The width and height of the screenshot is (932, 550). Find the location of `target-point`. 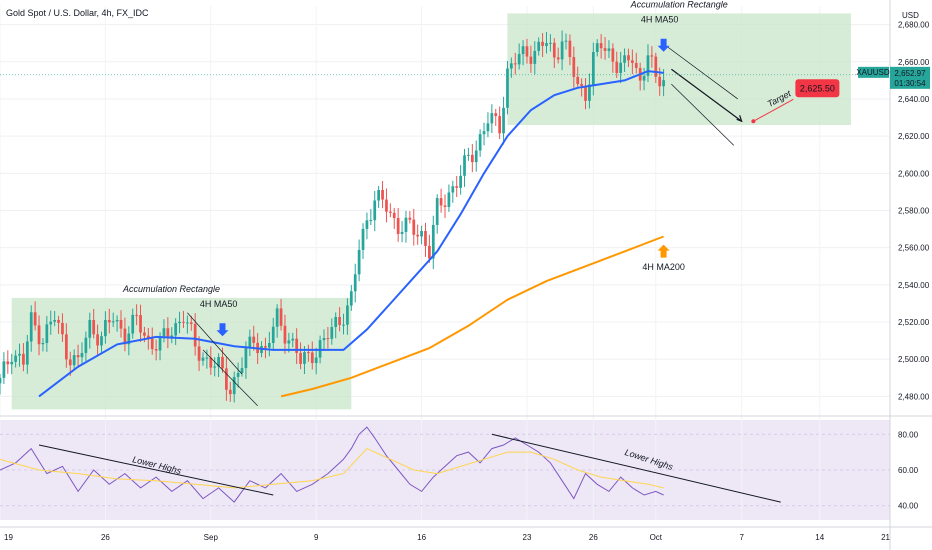

target-point is located at coordinates (753, 121).